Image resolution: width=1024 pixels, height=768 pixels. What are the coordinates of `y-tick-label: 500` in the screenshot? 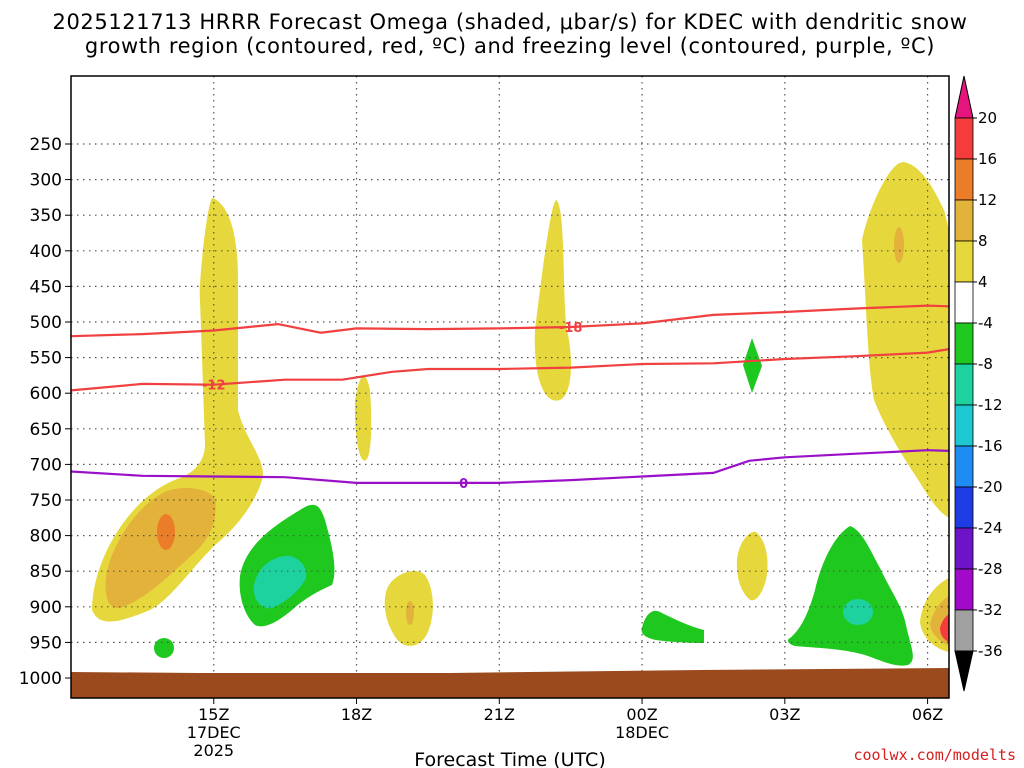 It's located at (46, 323).